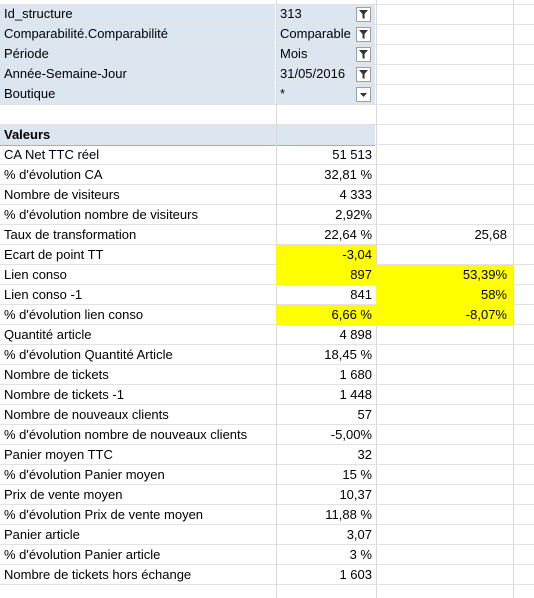 This screenshot has width=534, height=598. Describe the element at coordinates (357, 474) in the screenshot. I see `row-value: 15 %` at that location.